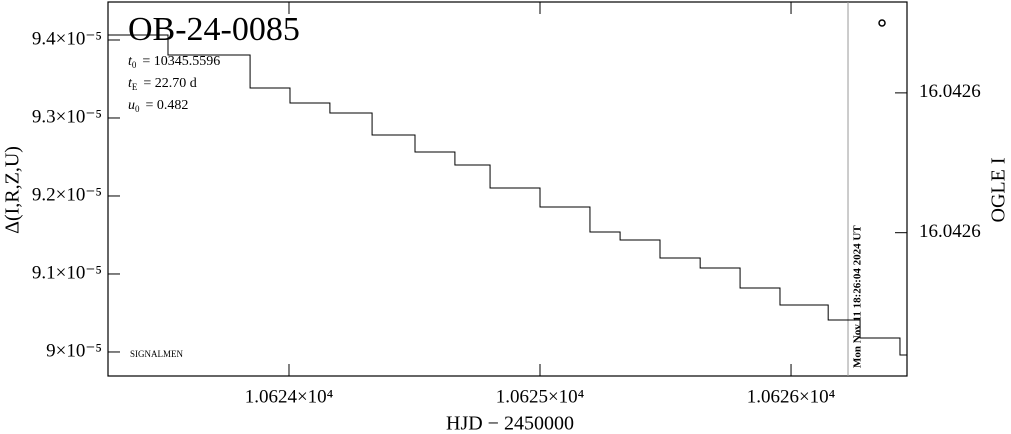  Describe the element at coordinates (167, 105) in the screenshot. I see `param-value: = 0.482` at that location.